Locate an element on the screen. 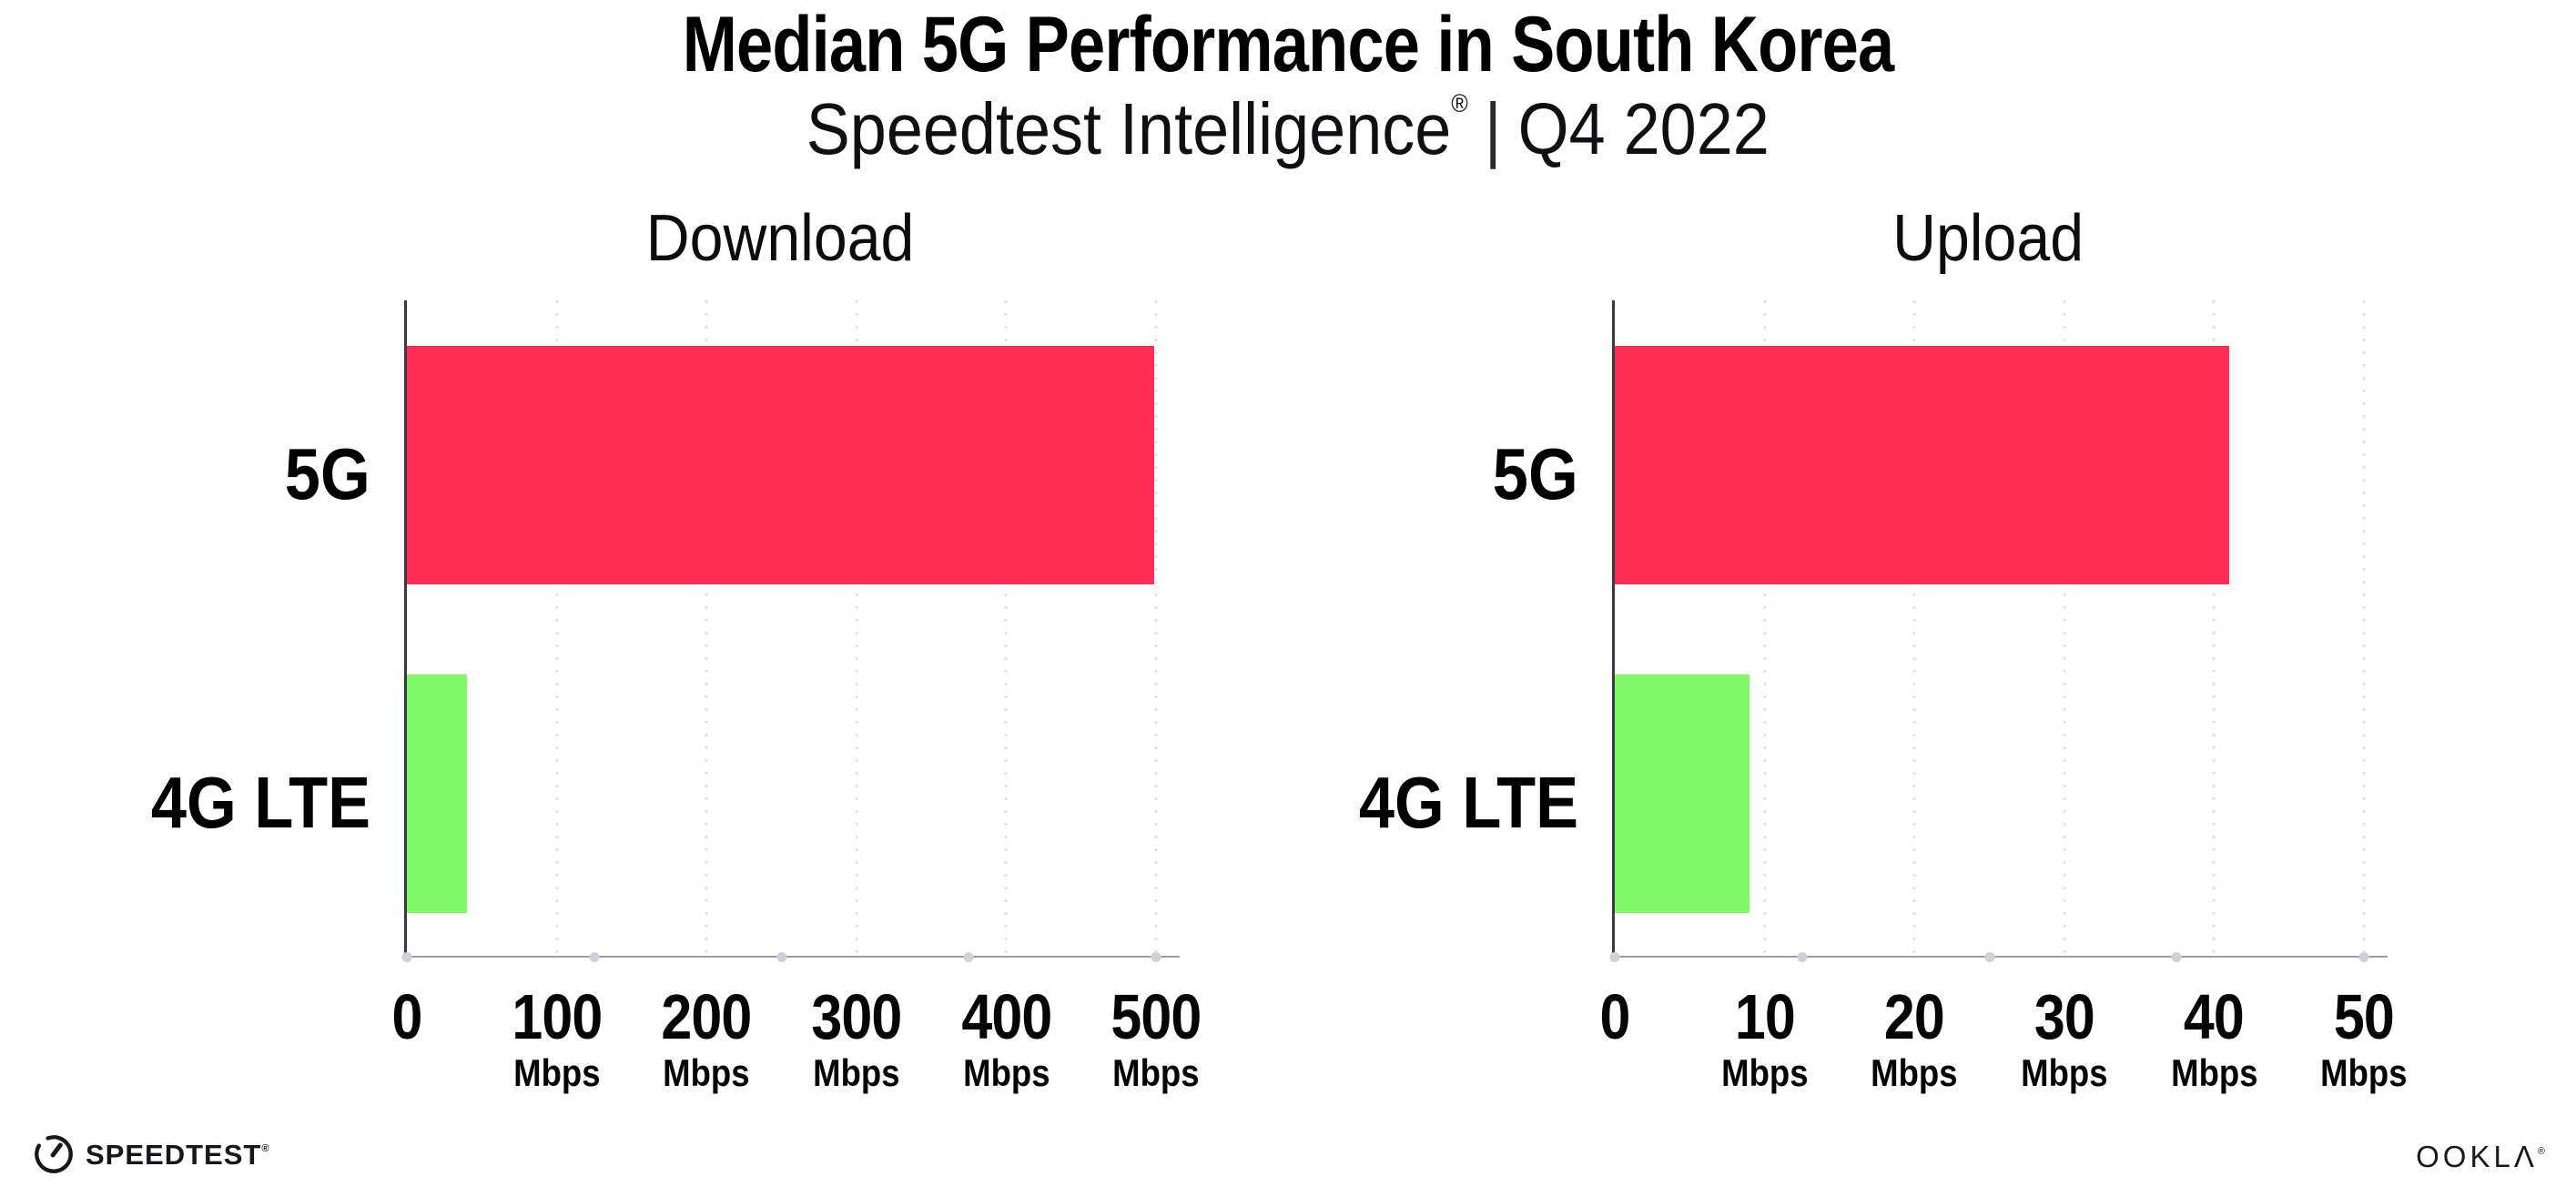  x-tick-value: 20 is located at coordinates (1914, 1017).